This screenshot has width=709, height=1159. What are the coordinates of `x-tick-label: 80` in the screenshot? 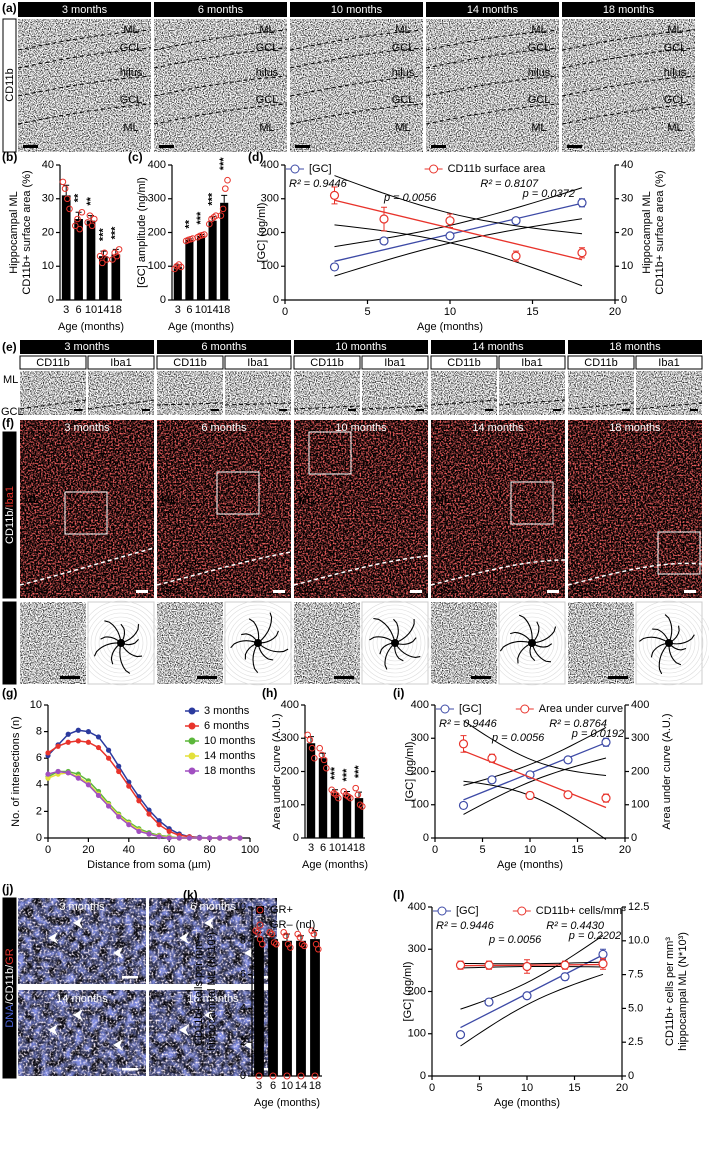 It's located at (209, 850).